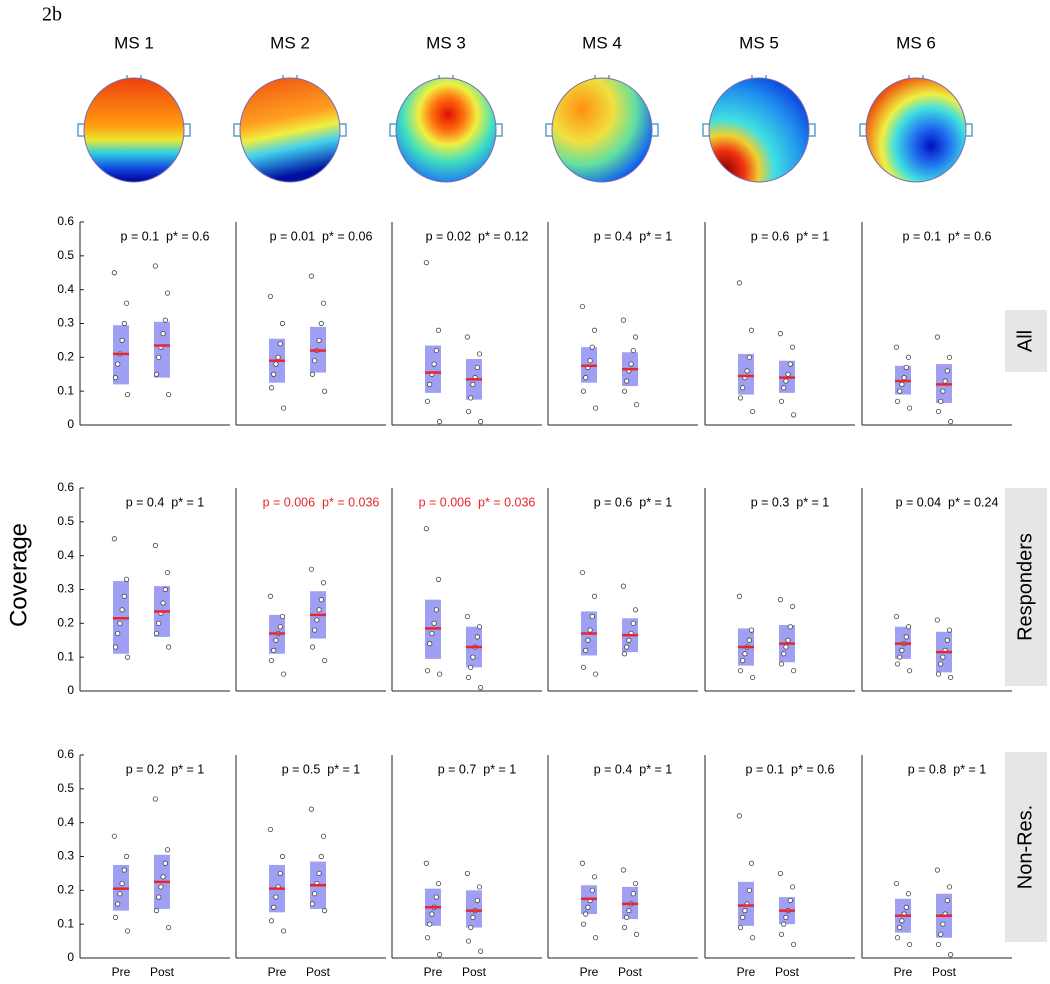 The image size is (1050, 984). Describe the element at coordinates (321, 769) in the screenshot. I see `p-value: p = 0.5 p* = 1` at that location.